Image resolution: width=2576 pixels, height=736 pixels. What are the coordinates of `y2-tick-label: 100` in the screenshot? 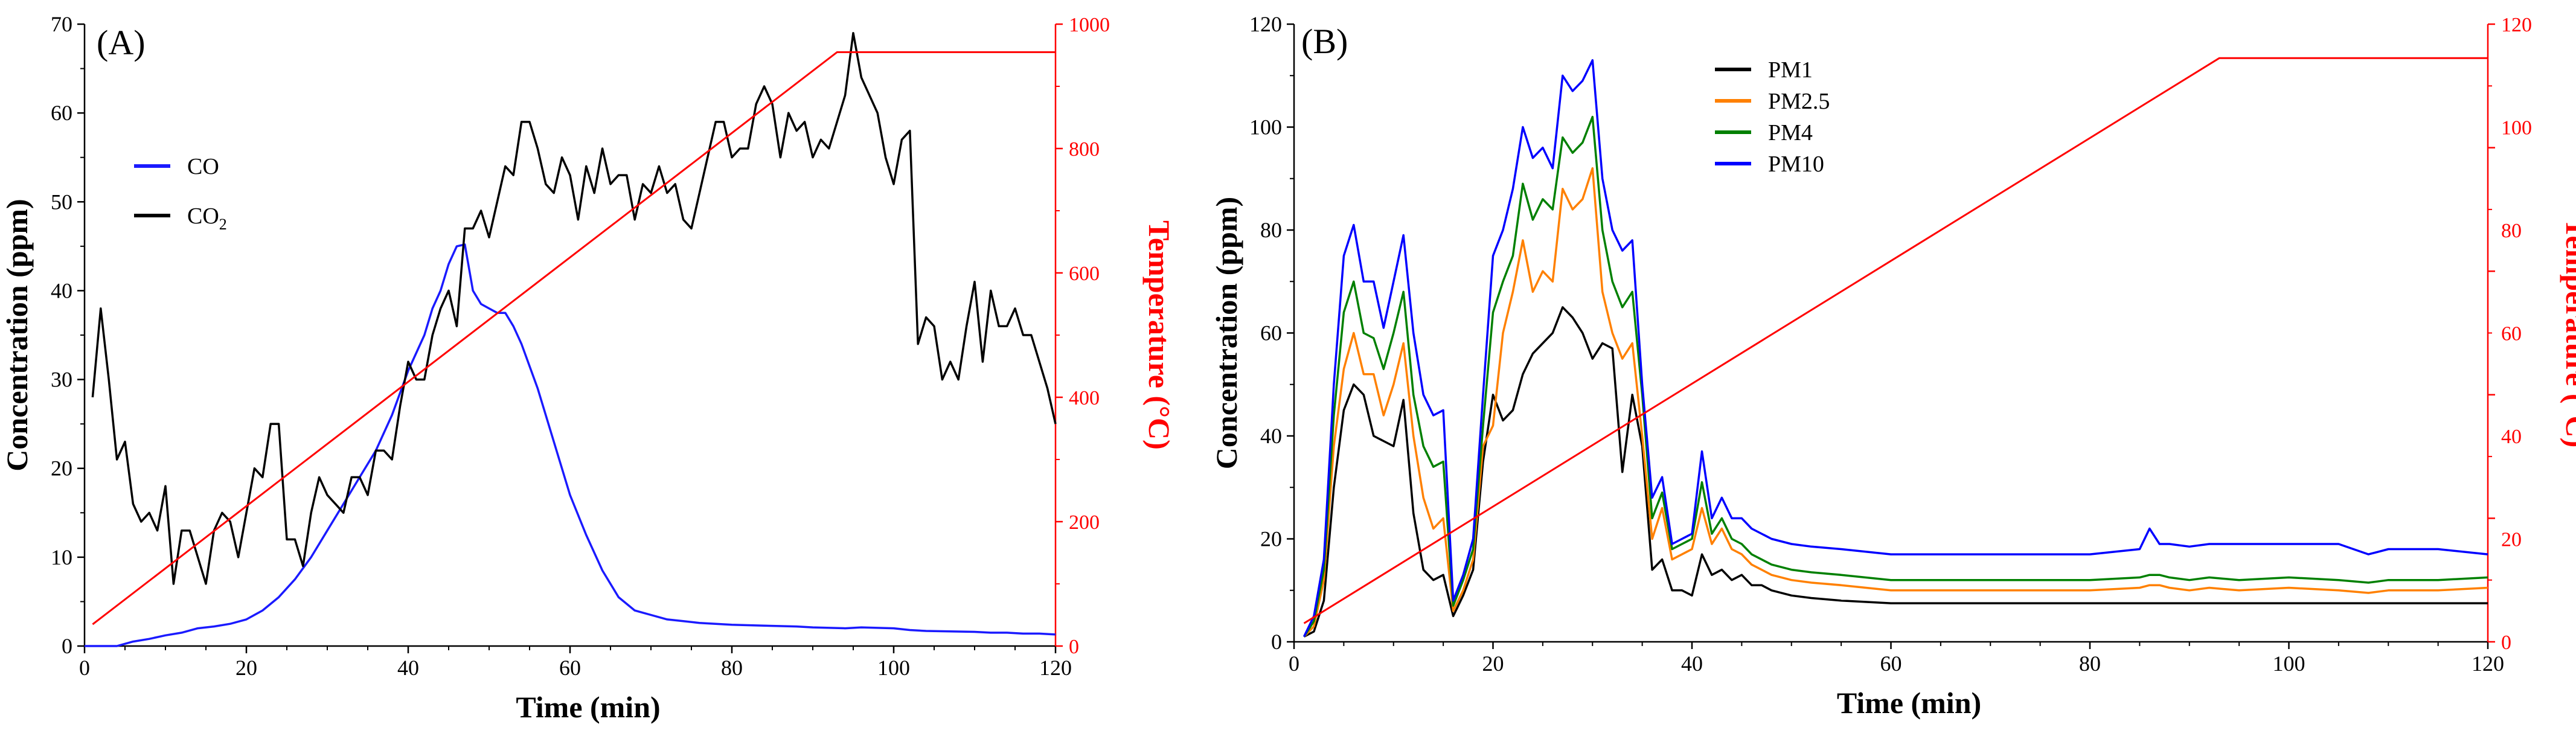 It's located at (2516, 128).